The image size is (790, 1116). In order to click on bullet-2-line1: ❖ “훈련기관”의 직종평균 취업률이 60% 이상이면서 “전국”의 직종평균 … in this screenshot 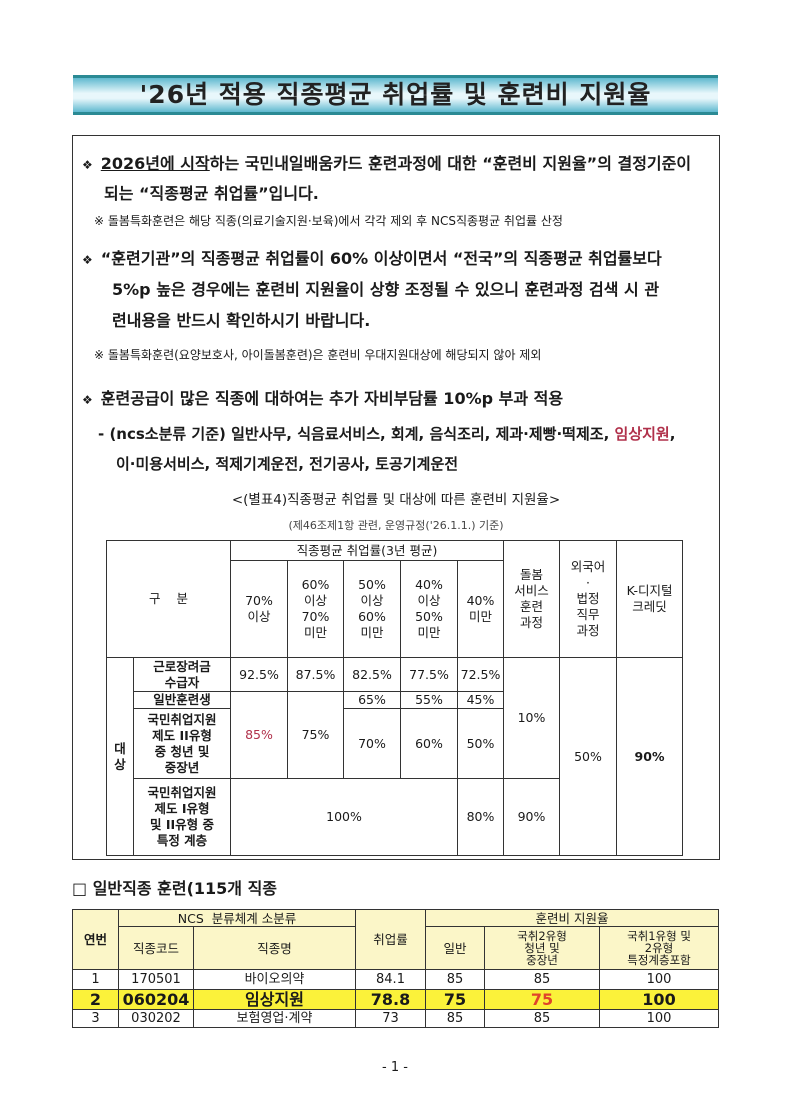, I will do `click(372, 258)`.